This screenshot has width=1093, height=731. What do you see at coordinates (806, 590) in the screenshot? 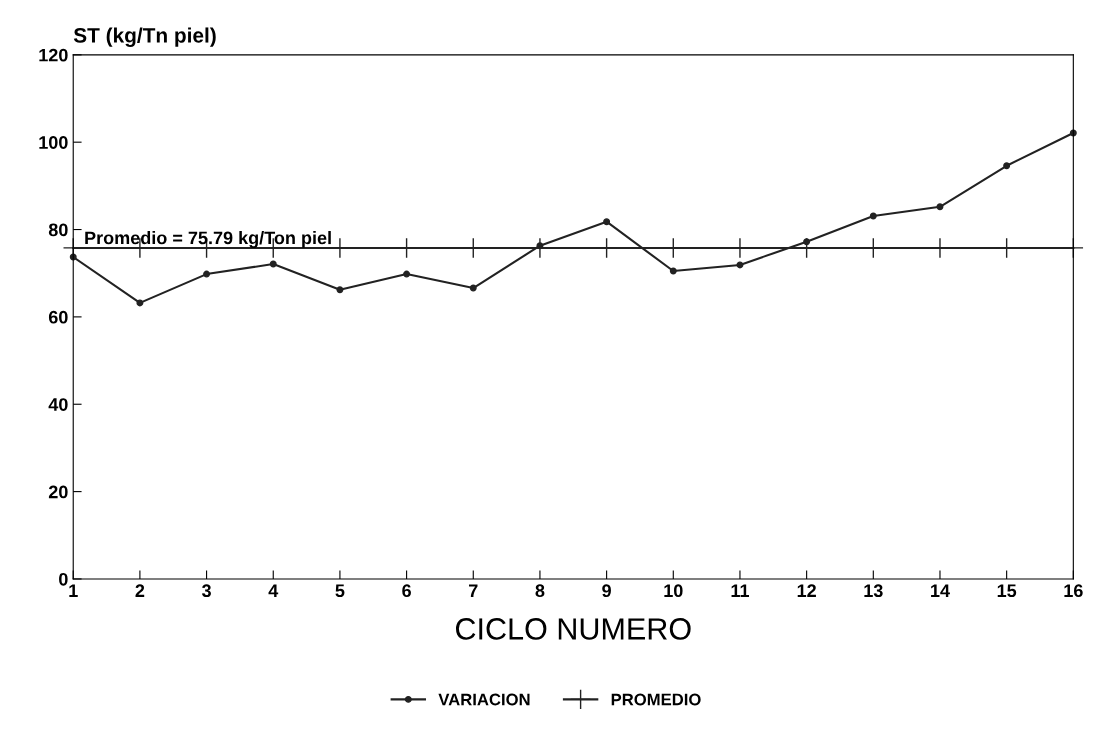
I see `x-tick-label: 12` at bounding box center [806, 590].